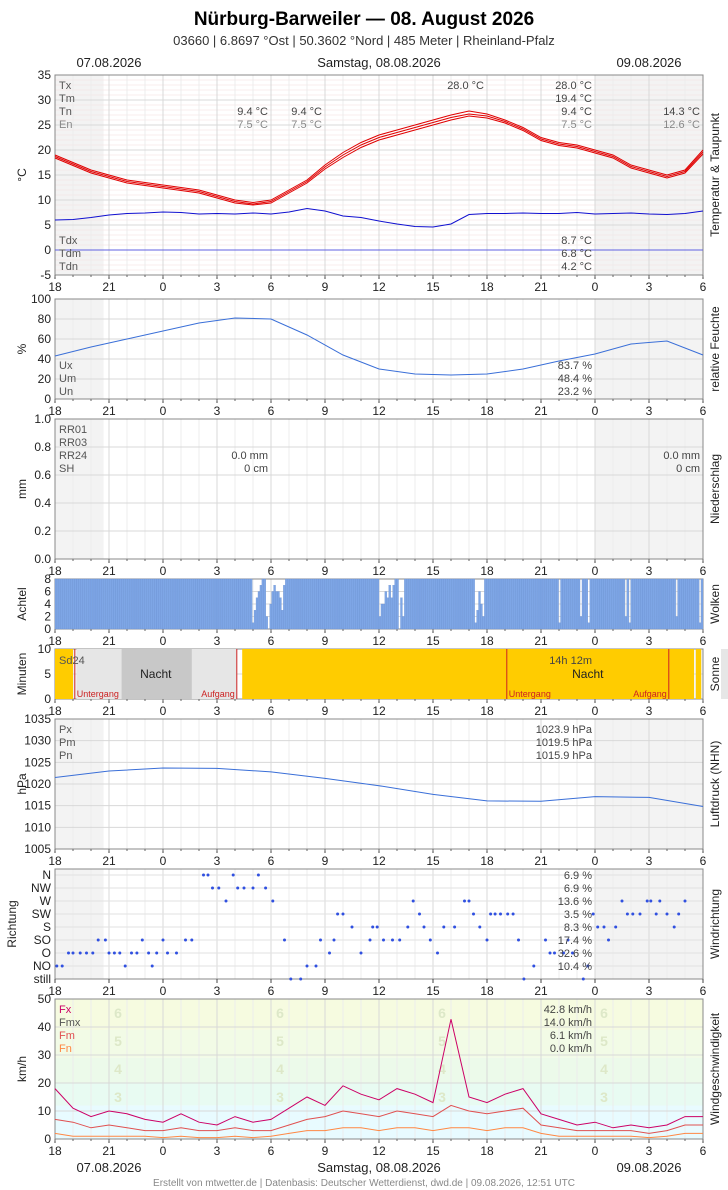 The width and height of the screenshot is (728, 1190). What do you see at coordinates (45, 999) in the screenshot?
I see `wind-speed-ytick-label: 50` at bounding box center [45, 999].